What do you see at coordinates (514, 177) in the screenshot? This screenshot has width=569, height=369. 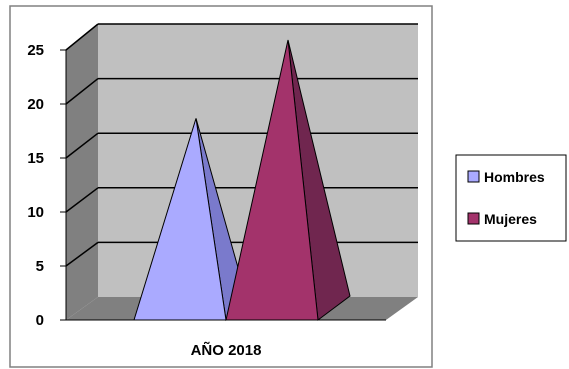 I see `legend-label-hombres: Hombres` at bounding box center [514, 177].